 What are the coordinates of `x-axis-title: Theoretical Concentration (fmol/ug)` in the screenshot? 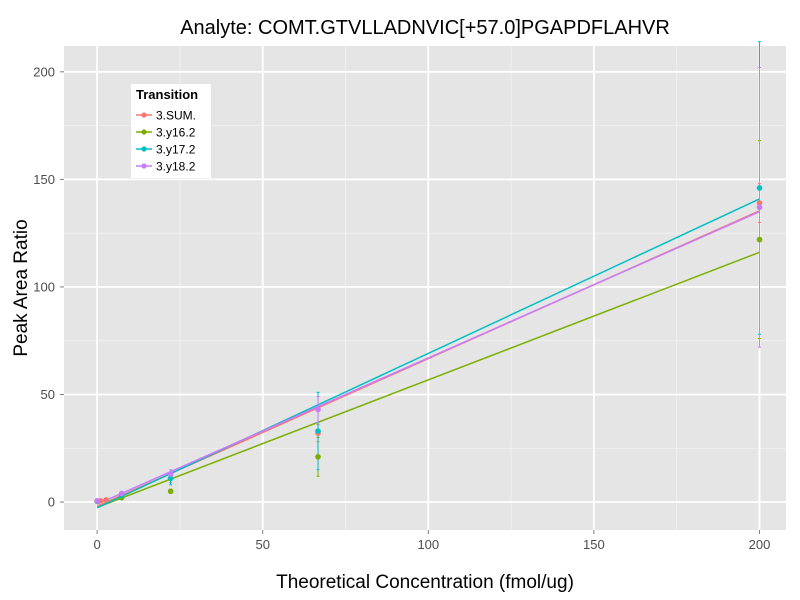 It's located at (425, 582).